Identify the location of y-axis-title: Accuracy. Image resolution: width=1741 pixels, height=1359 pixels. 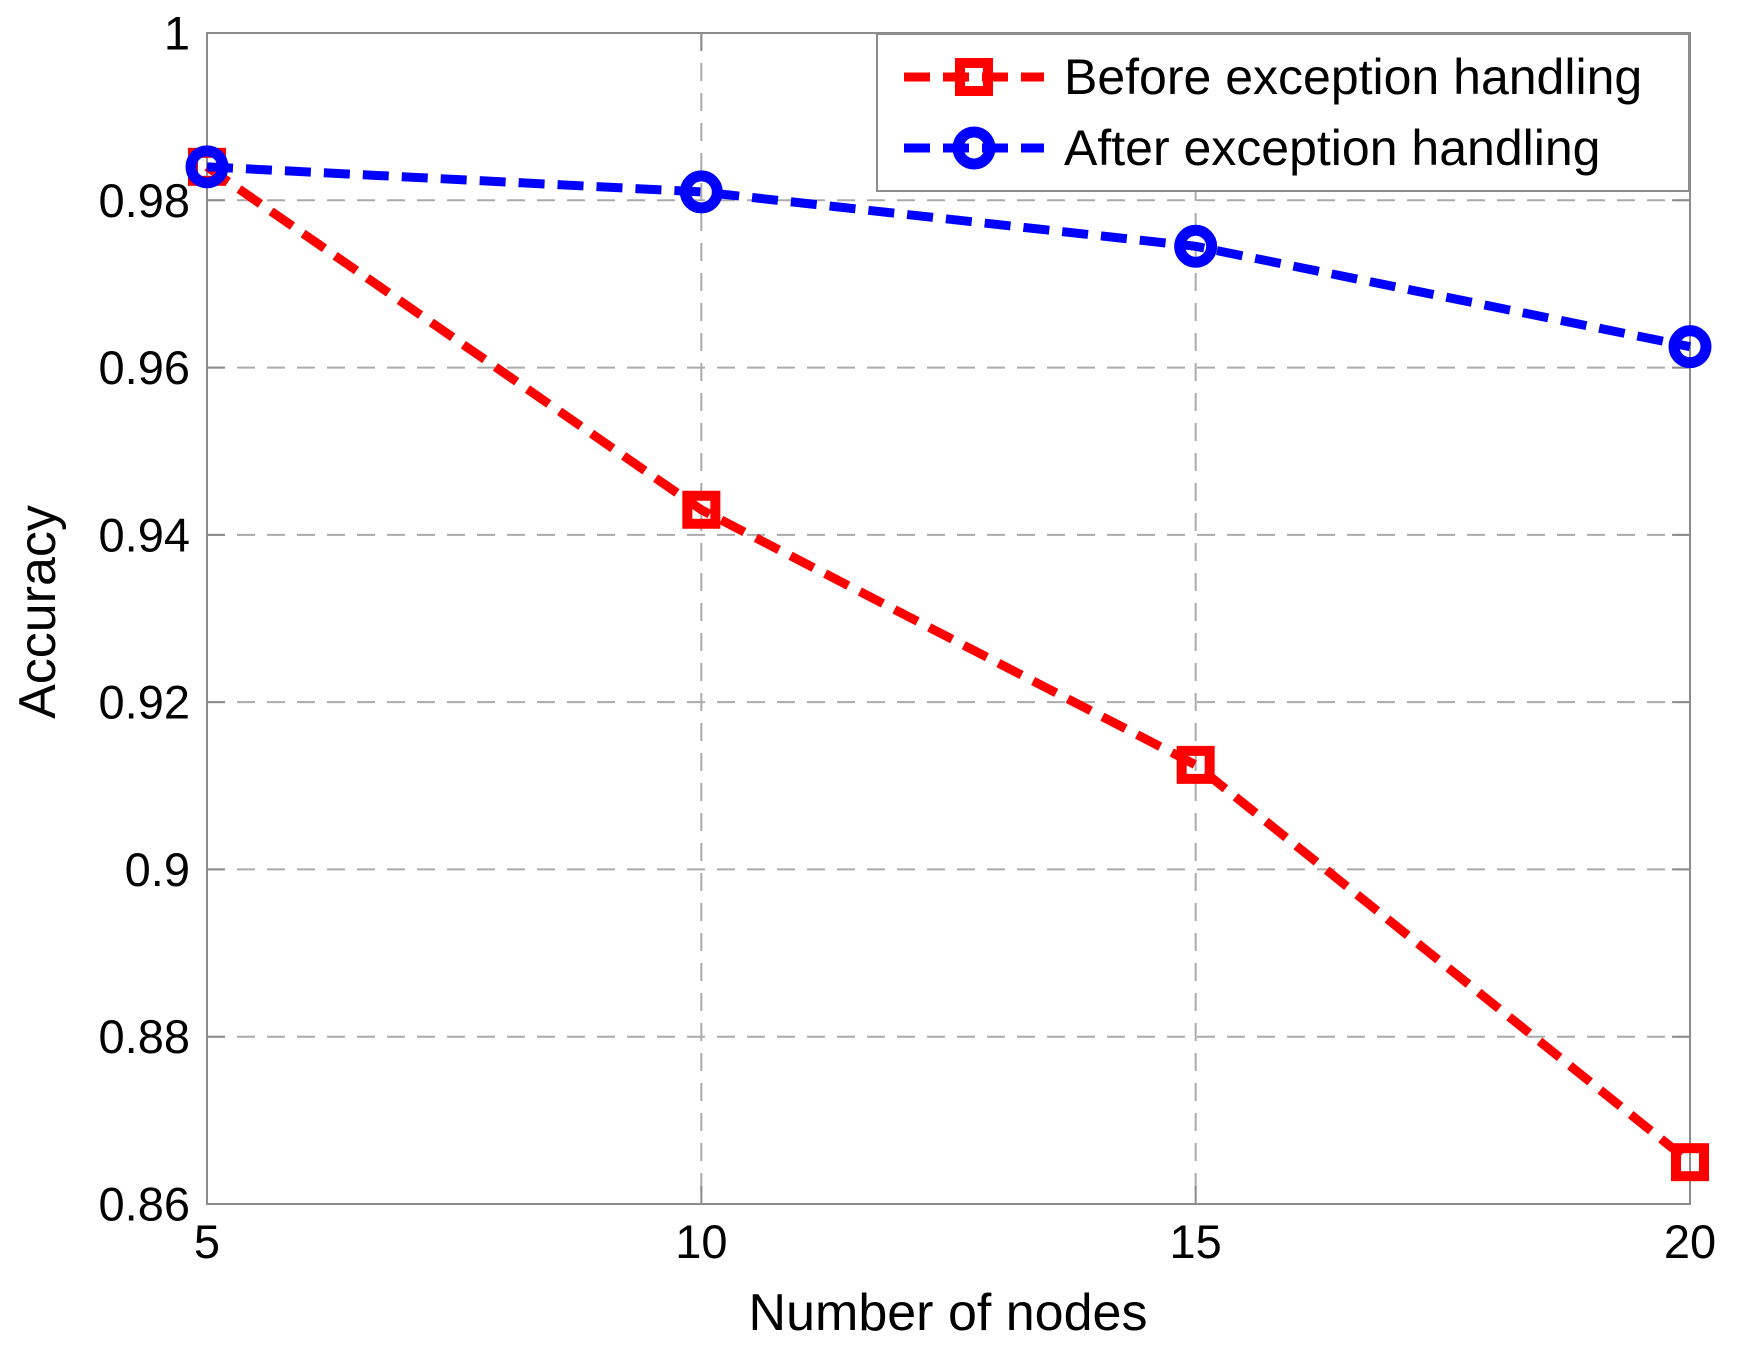
(38, 612).